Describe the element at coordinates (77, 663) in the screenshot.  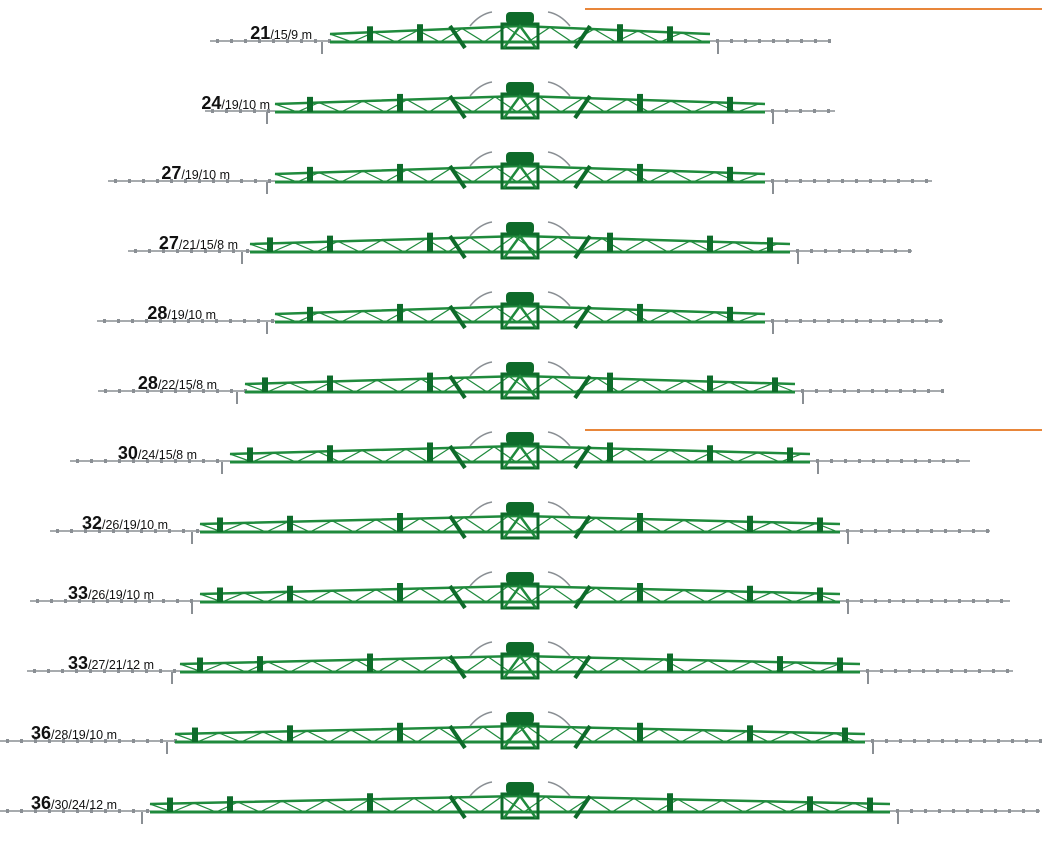
I see `boom-main-width: 33` at that location.